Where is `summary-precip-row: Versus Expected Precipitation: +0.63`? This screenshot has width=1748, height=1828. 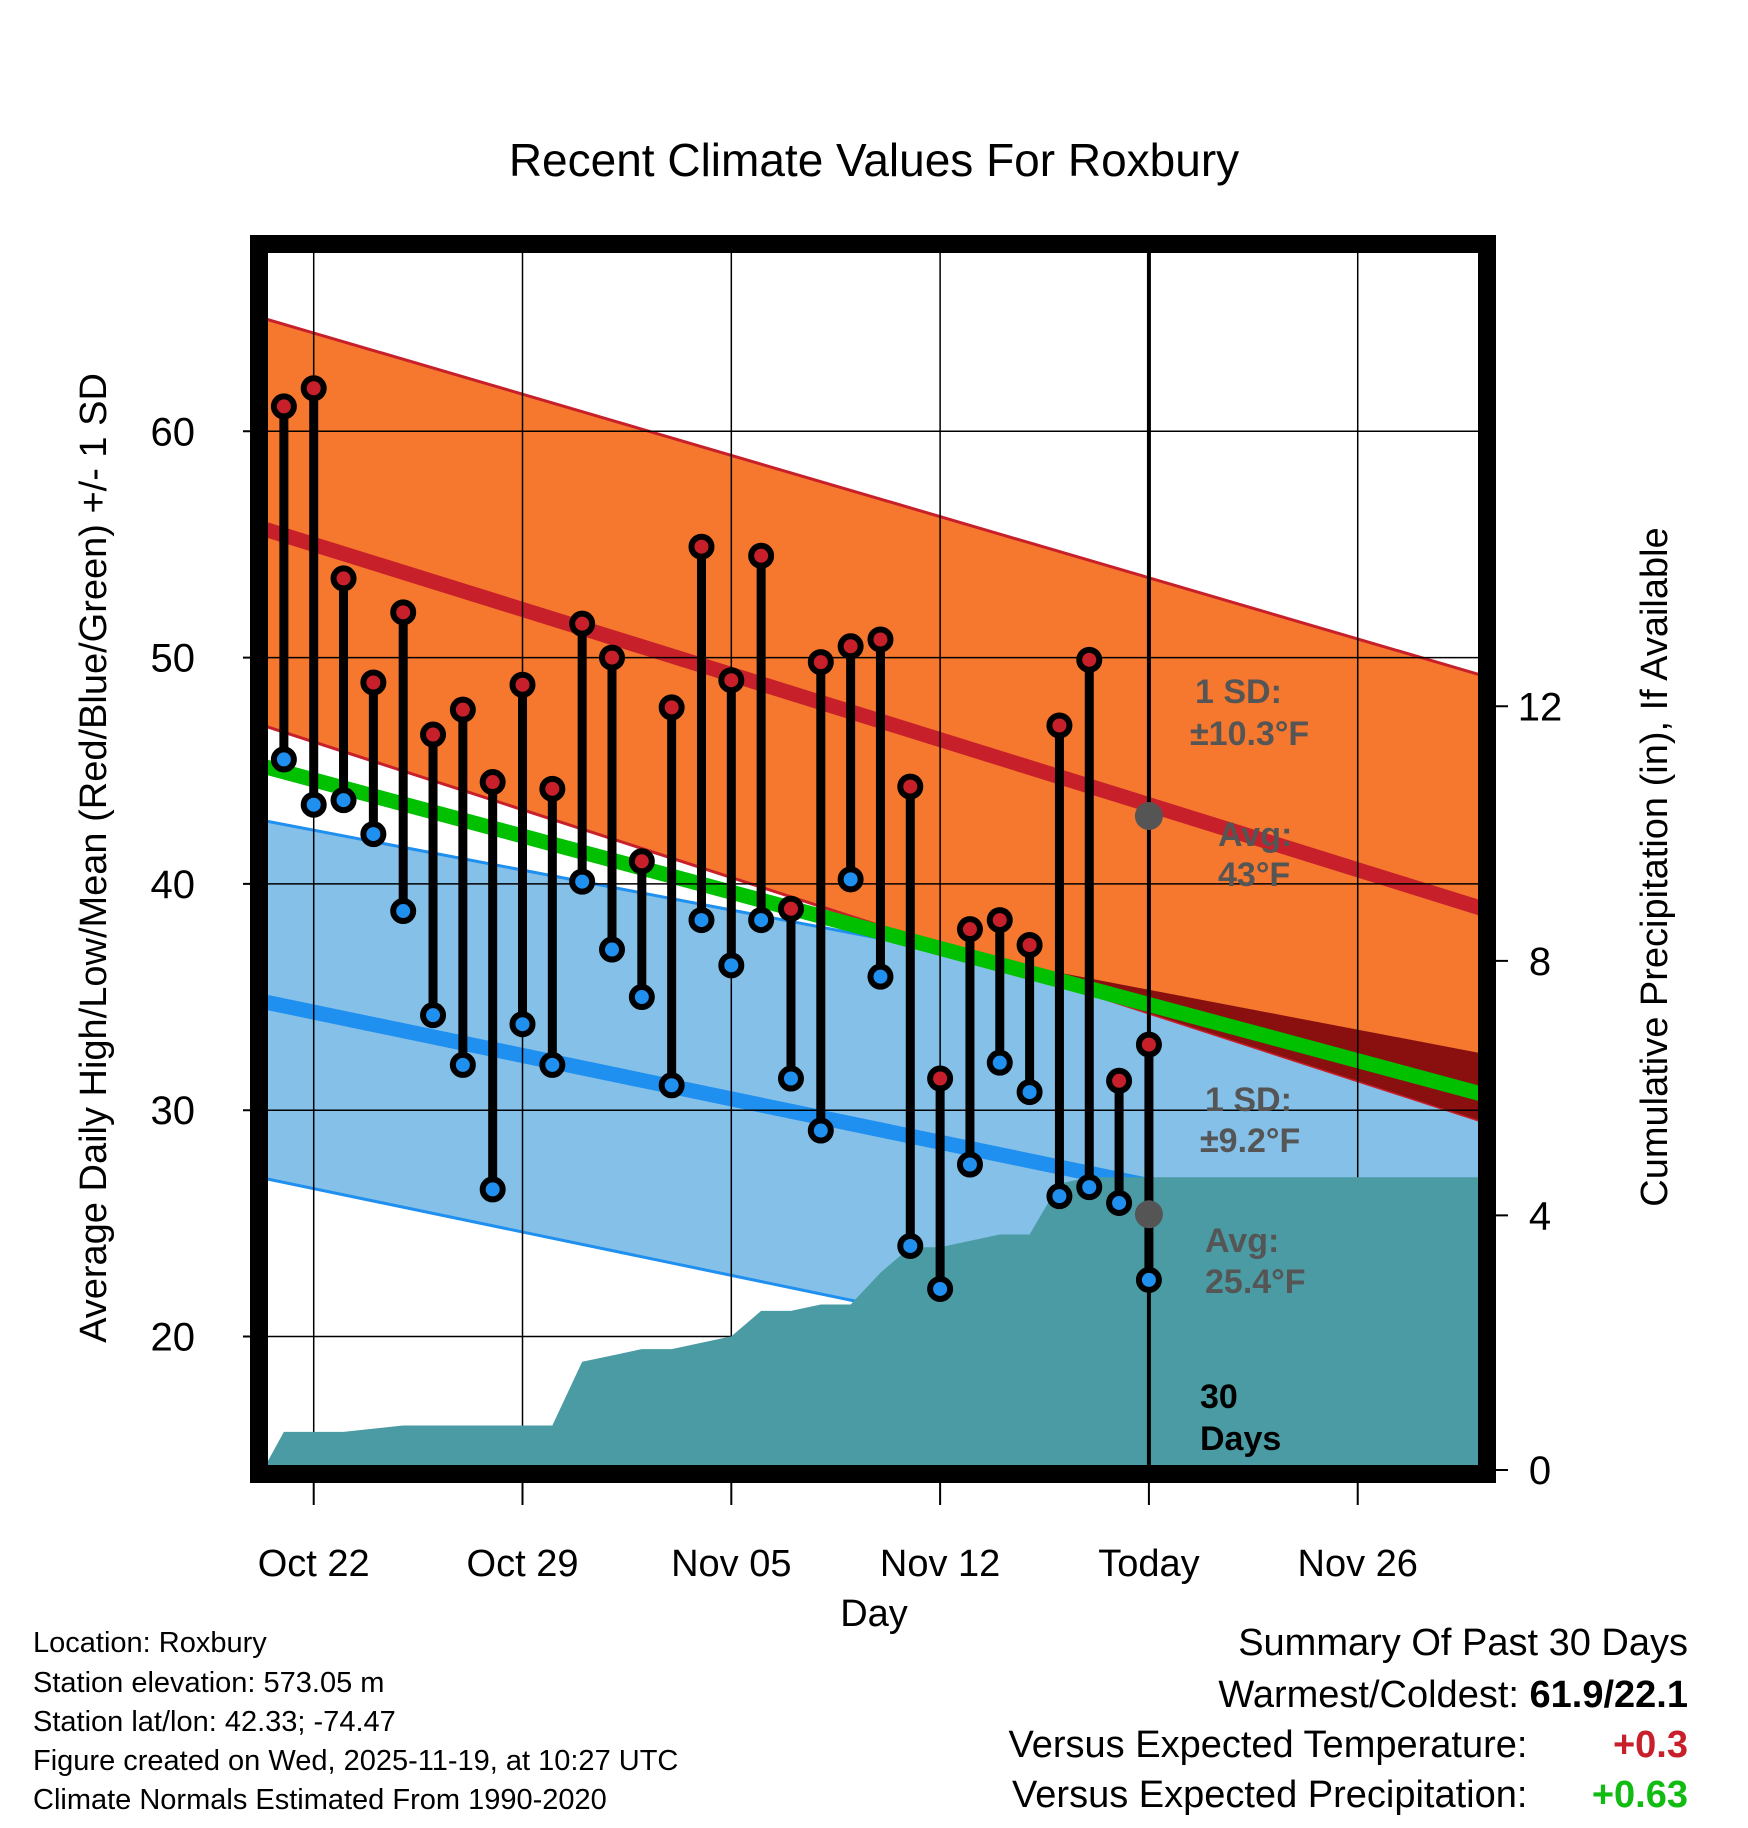
summary-precip-row: Versus Expected Precipitation: +0.63 is located at coordinates (1350, 1795).